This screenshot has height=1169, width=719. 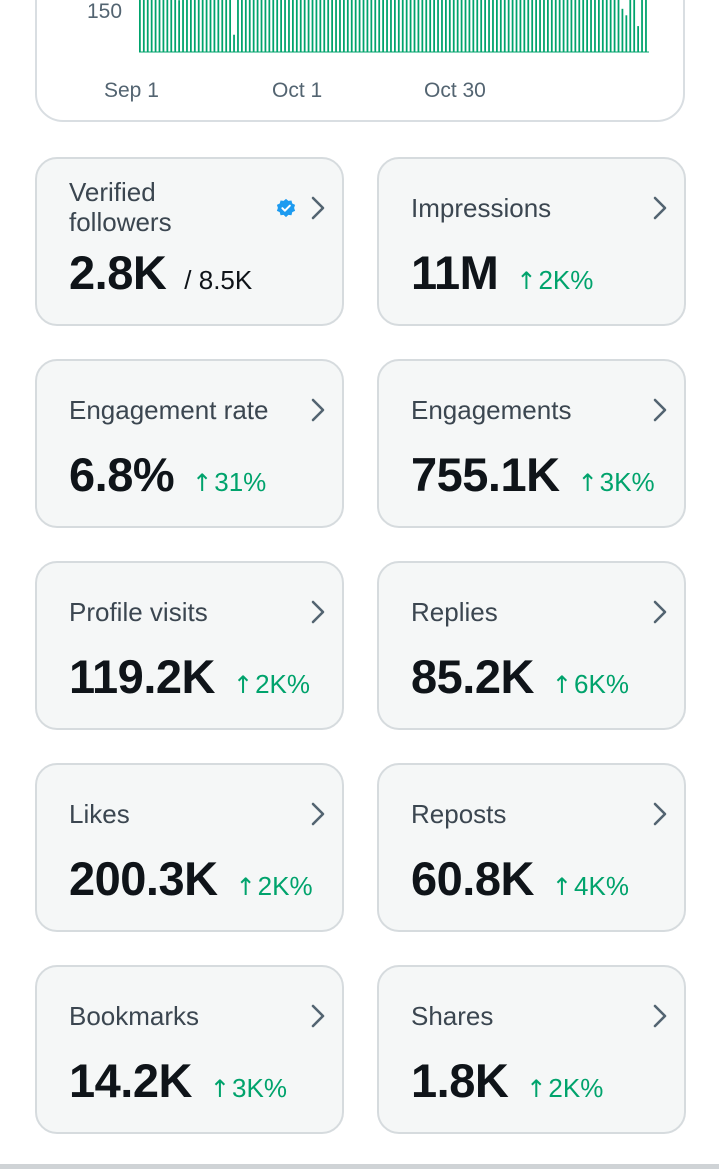 What do you see at coordinates (189, 847) in the screenshot?
I see `metric-card-likes: Likes 200.3K ↑ 2K%` at bounding box center [189, 847].